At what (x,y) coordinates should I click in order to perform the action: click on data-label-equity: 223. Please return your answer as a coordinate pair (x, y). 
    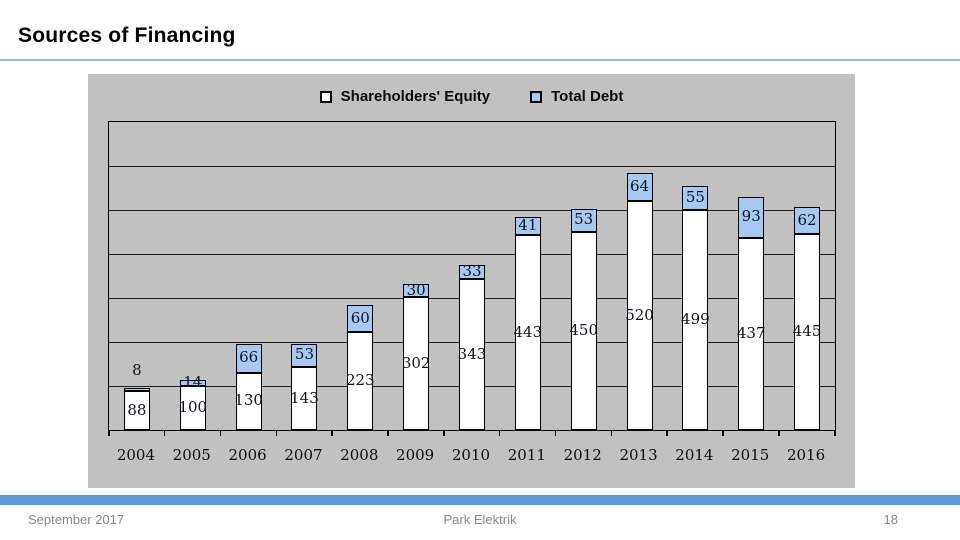
    Looking at the image, I should click on (360, 379).